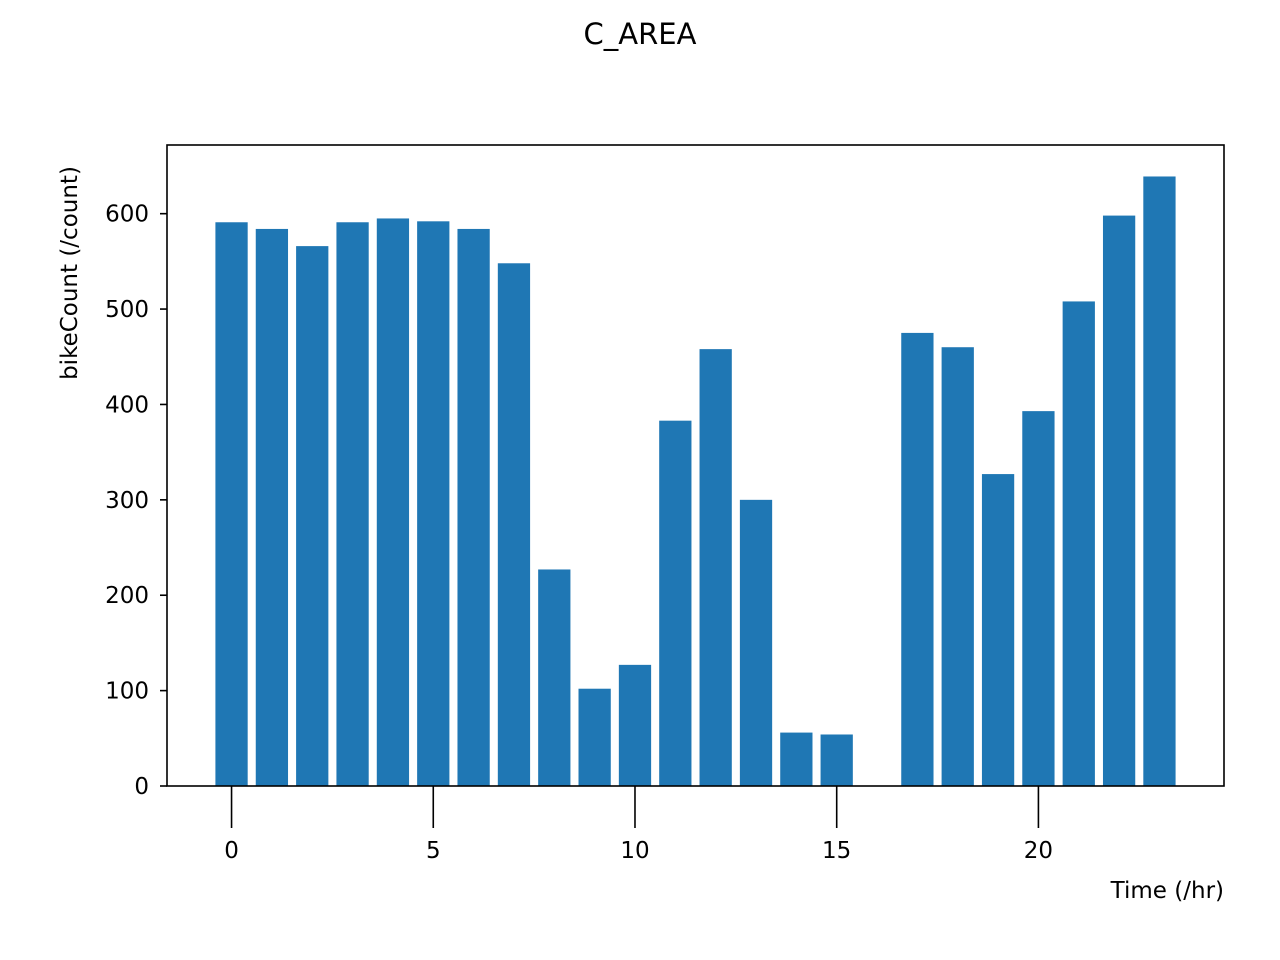 The height and width of the screenshot is (960, 1280). Describe the element at coordinates (231, 851) in the screenshot. I see `x-tick-label: 0` at that location.